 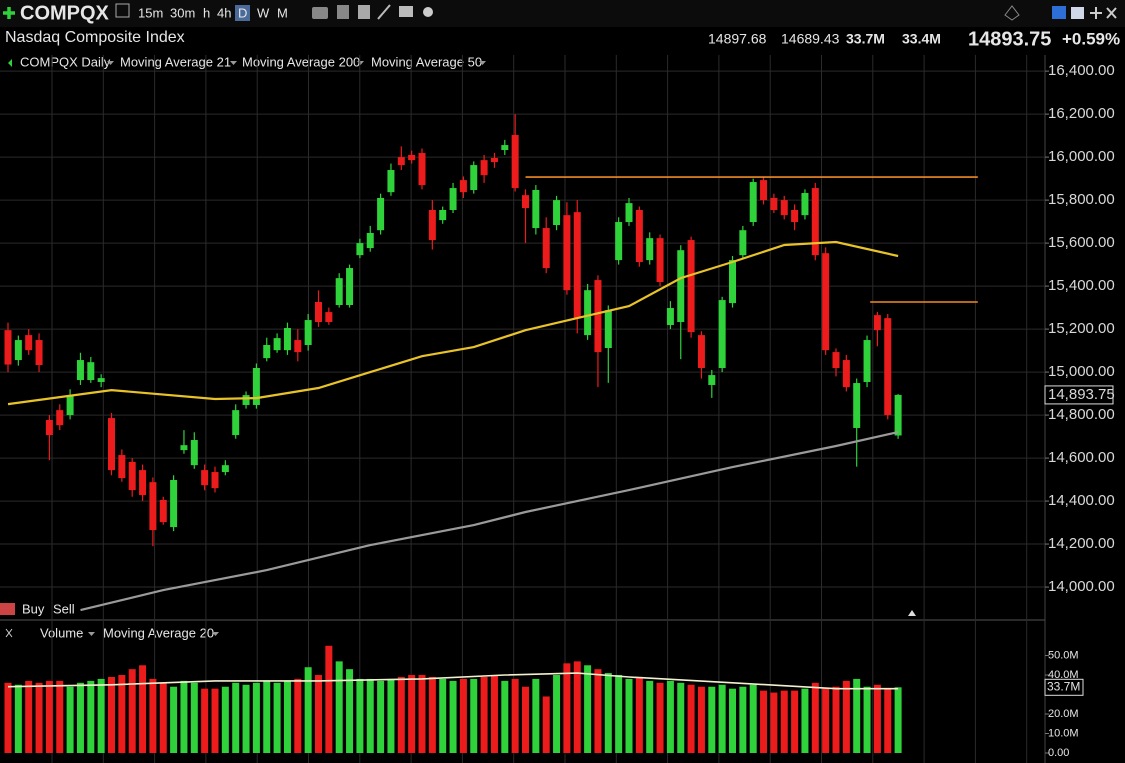 I want to click on toolbar, so click(x=562, y=13).